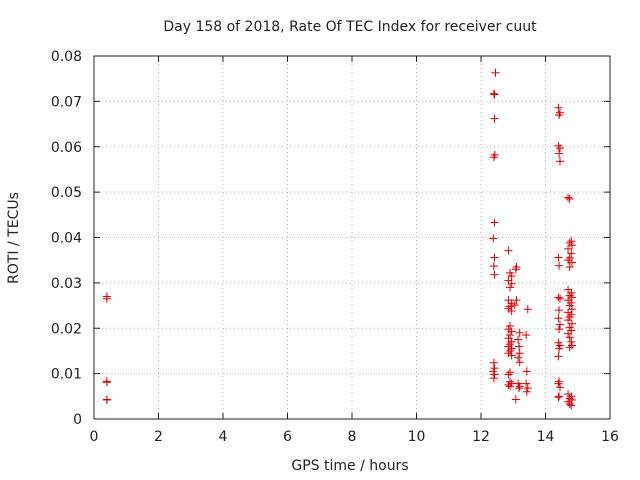  Describe the element at coordinates (66, 375) in the screenshot. I see `y-tick-label: 0.01` at that location.